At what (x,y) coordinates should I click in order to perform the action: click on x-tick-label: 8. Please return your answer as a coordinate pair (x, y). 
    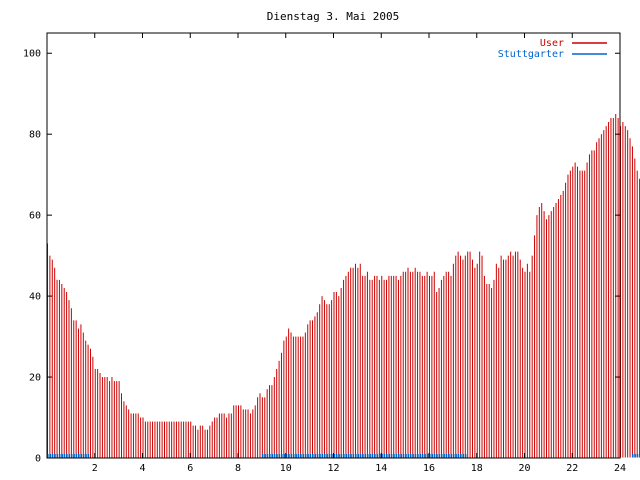
    Looking at the image, I should click on (238, 468).